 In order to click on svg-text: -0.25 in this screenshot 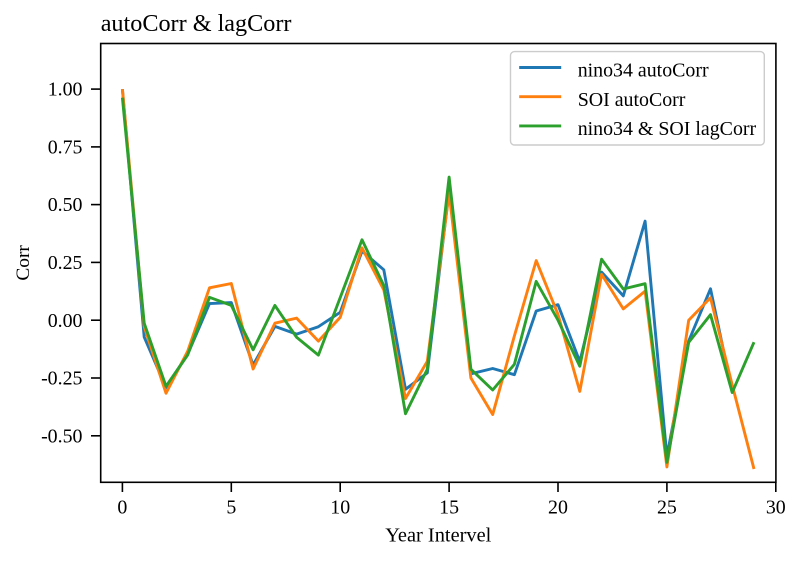, I will do `click(61, 379)`.